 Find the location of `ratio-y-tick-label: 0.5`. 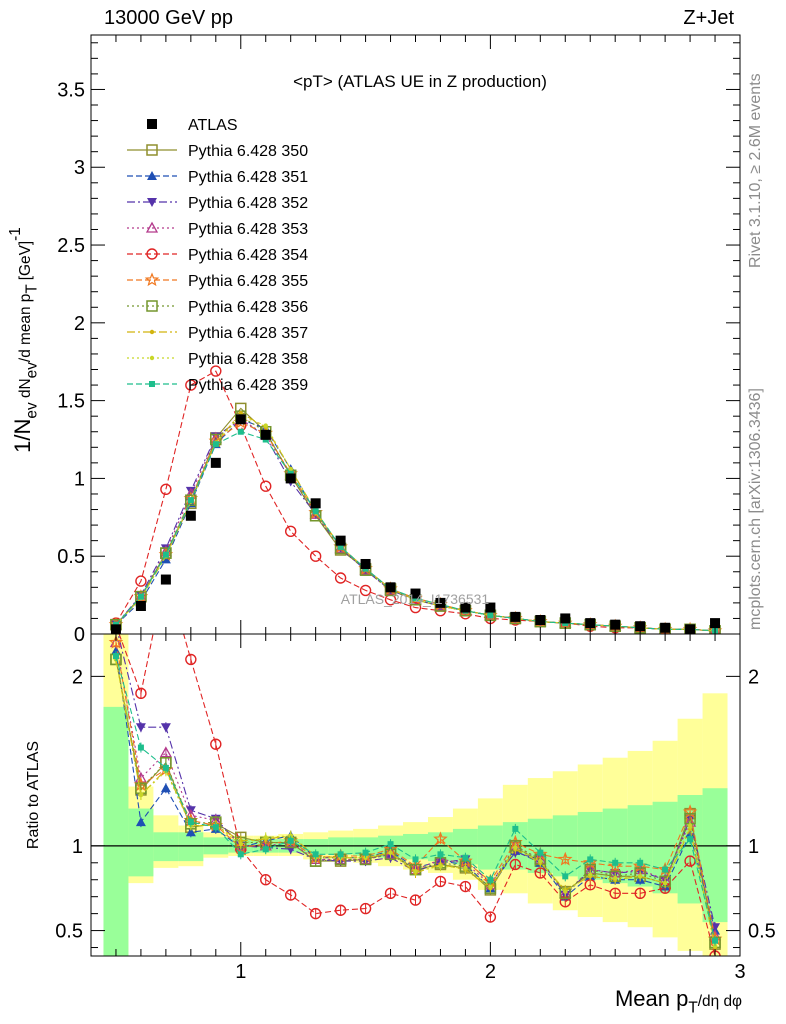

ratio-y-tick-label: 0.5 is located at coordinates (69, 932).